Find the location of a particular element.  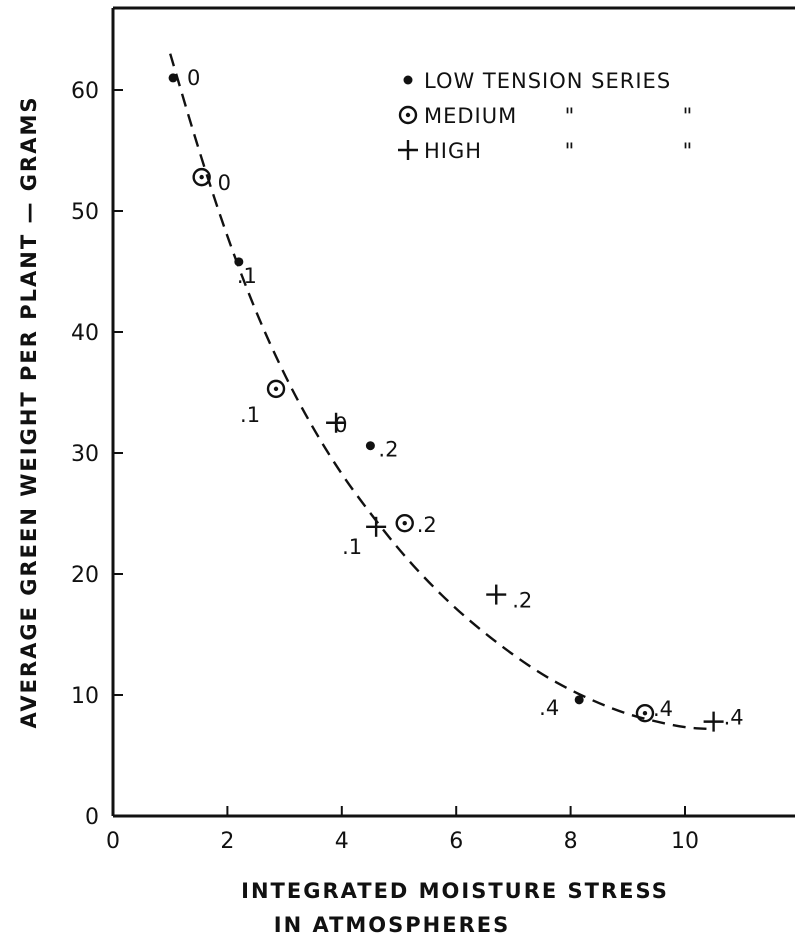

x-tick-label: 8 is located at coordinates (571, 841).